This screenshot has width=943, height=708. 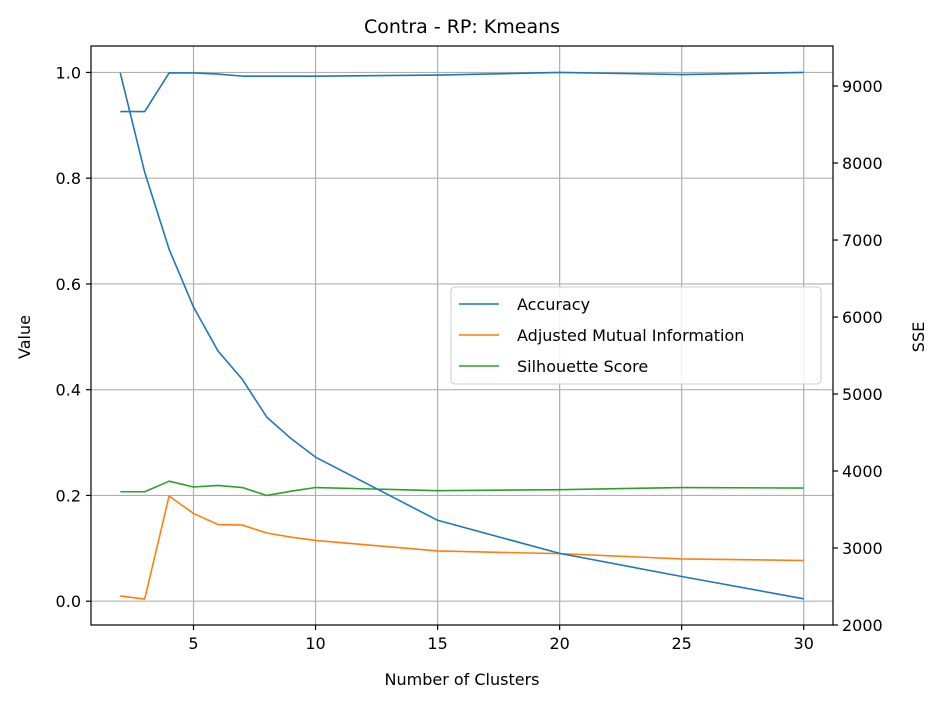 I want to click on ami-line, so click(x=462, y=547).